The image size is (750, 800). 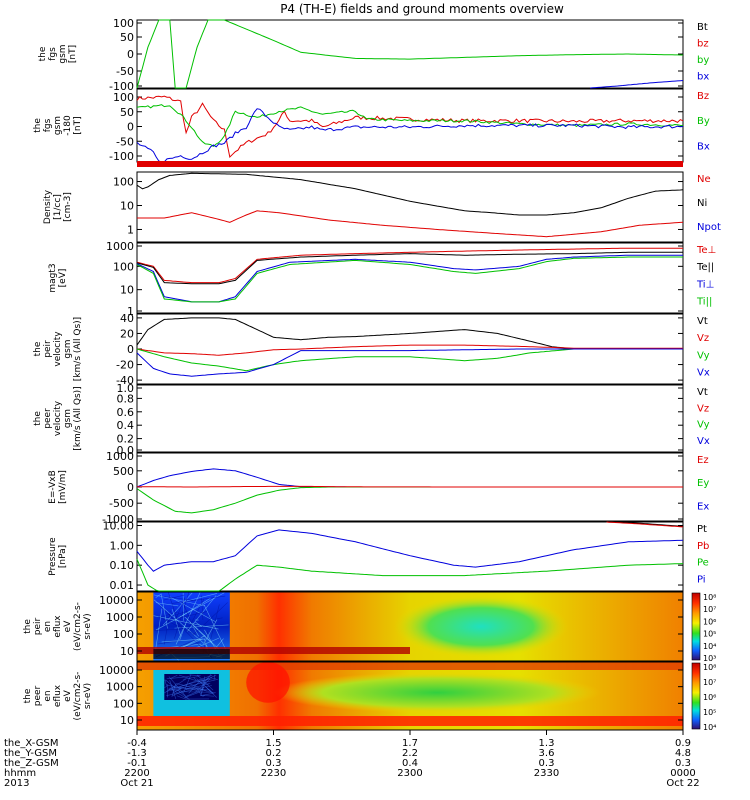 What do you see at coordinates (702, 27) in the screenshot?
I see `legend-entry: Bt` at bounding box center [702, 27].